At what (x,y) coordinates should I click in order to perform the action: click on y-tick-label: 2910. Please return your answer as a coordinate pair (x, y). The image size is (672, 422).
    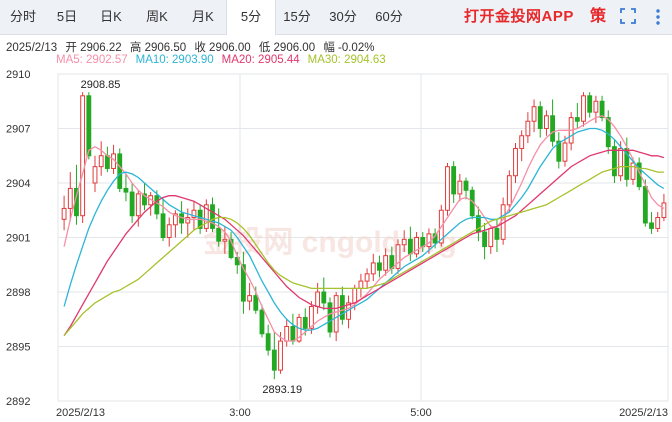
    Looking at the image, I should click on (18, 75).